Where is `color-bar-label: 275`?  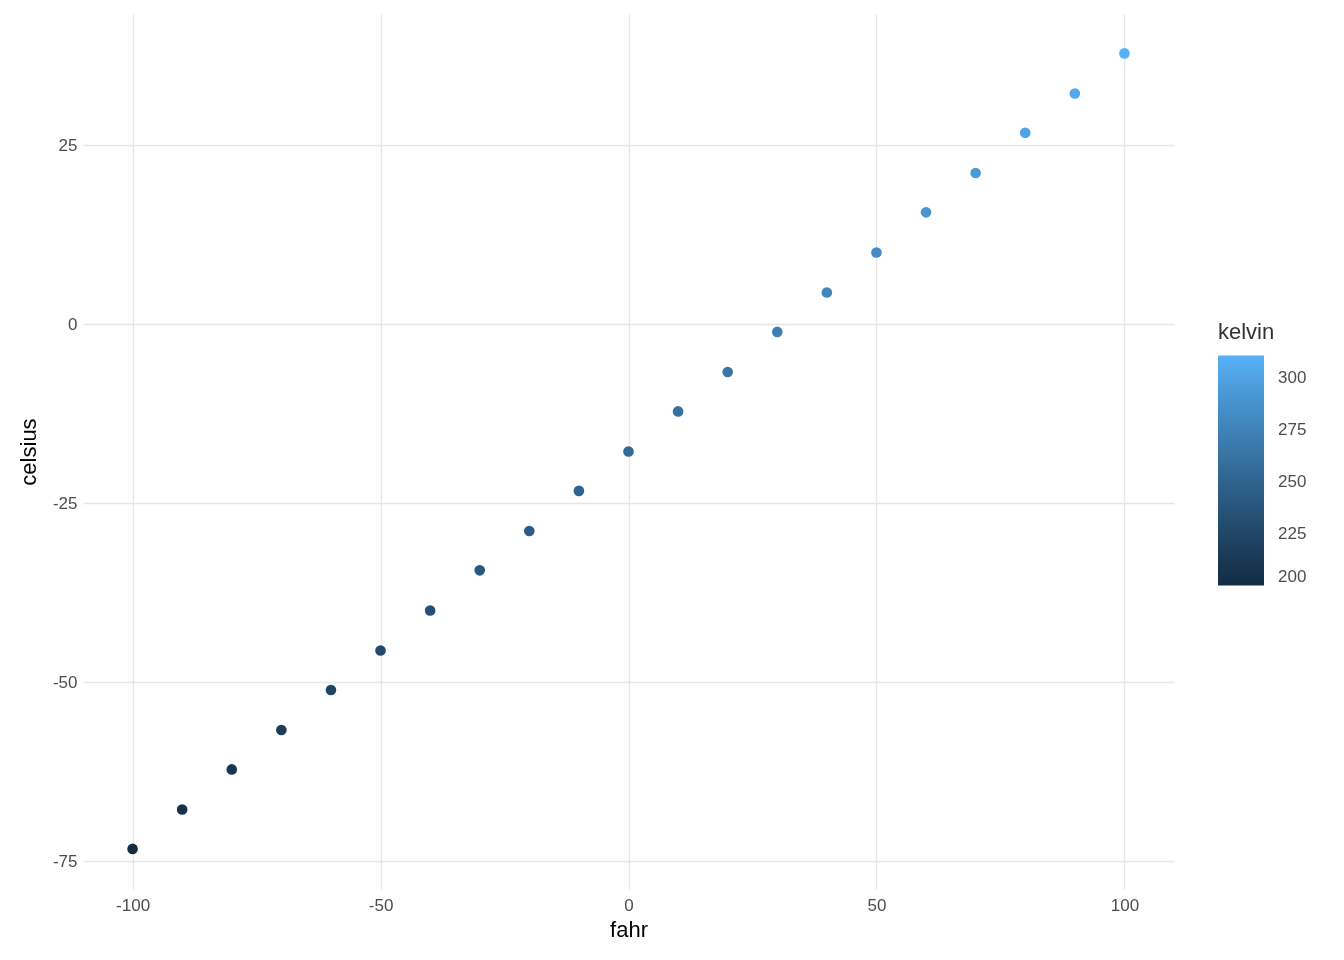 color-bar-label: 275 is located at coordinates (1292, 430).